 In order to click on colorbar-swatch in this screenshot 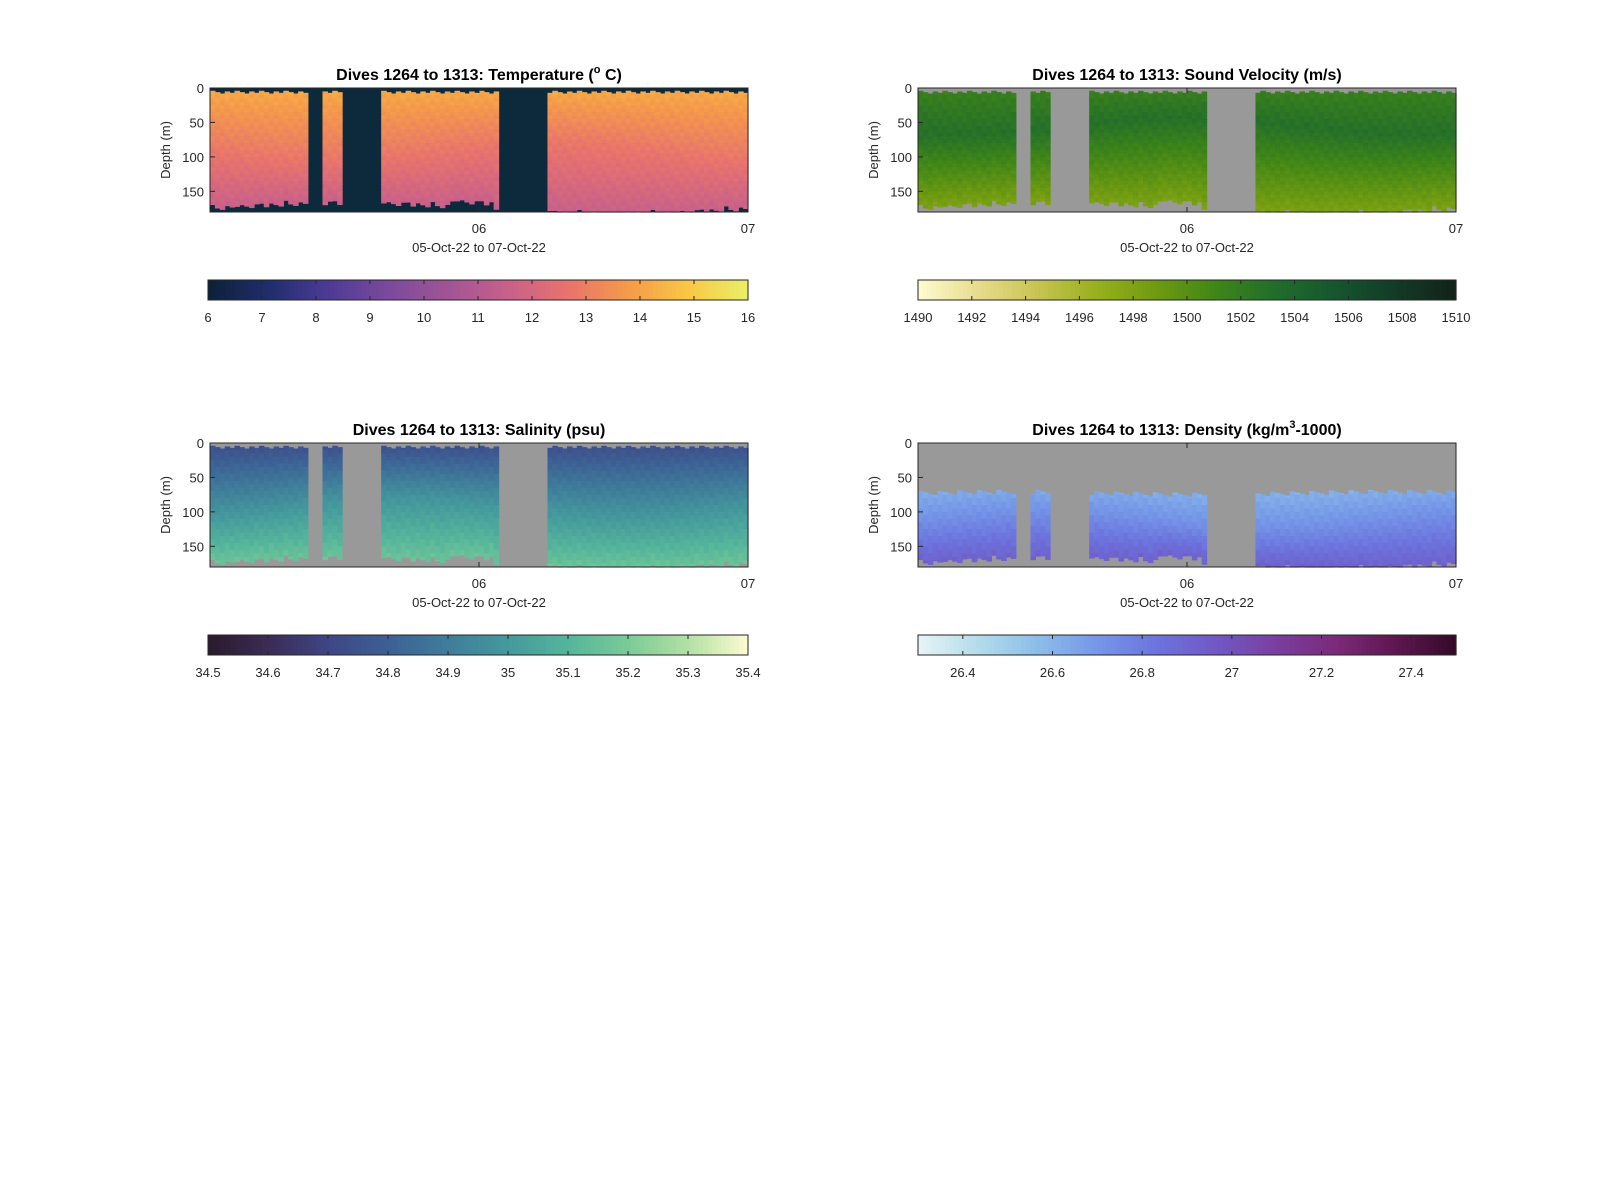, I will do `click(508, 290)`.